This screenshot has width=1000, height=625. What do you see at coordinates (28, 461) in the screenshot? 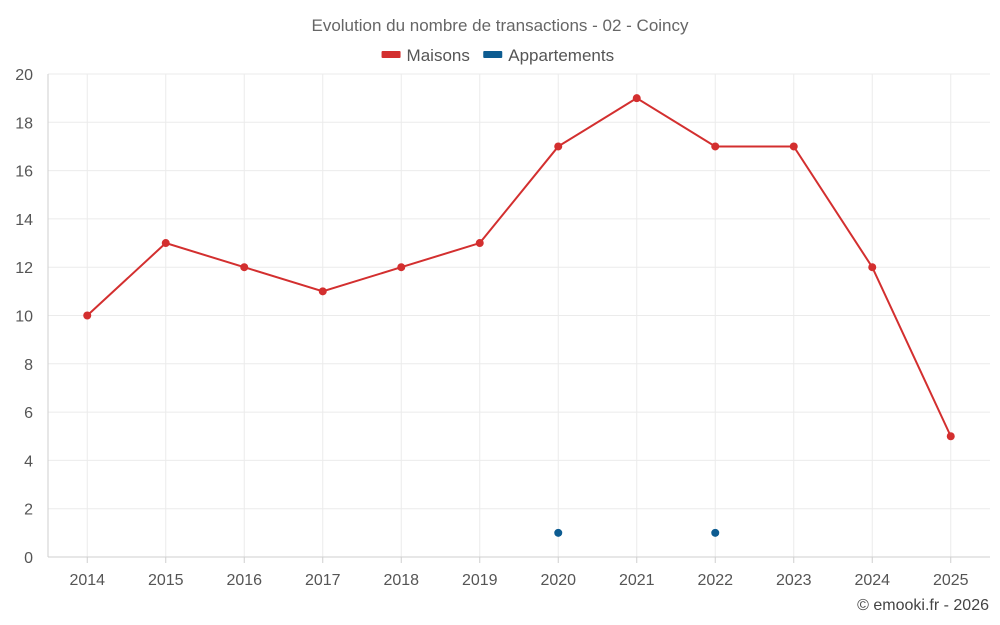
I see `y-tick-label: 4` at bounding box center [28, 461].